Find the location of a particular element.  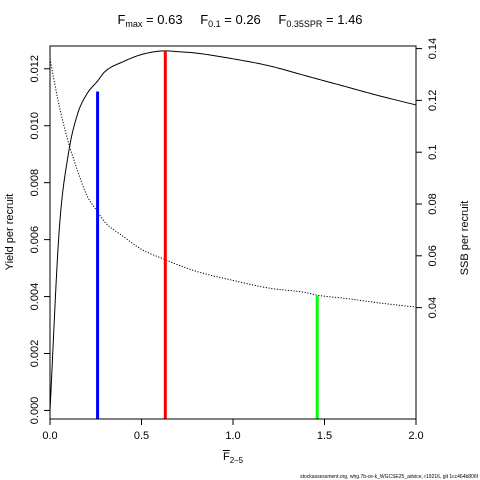

y-left-tick-label: 0.002 is located at coordinates (35, 354).